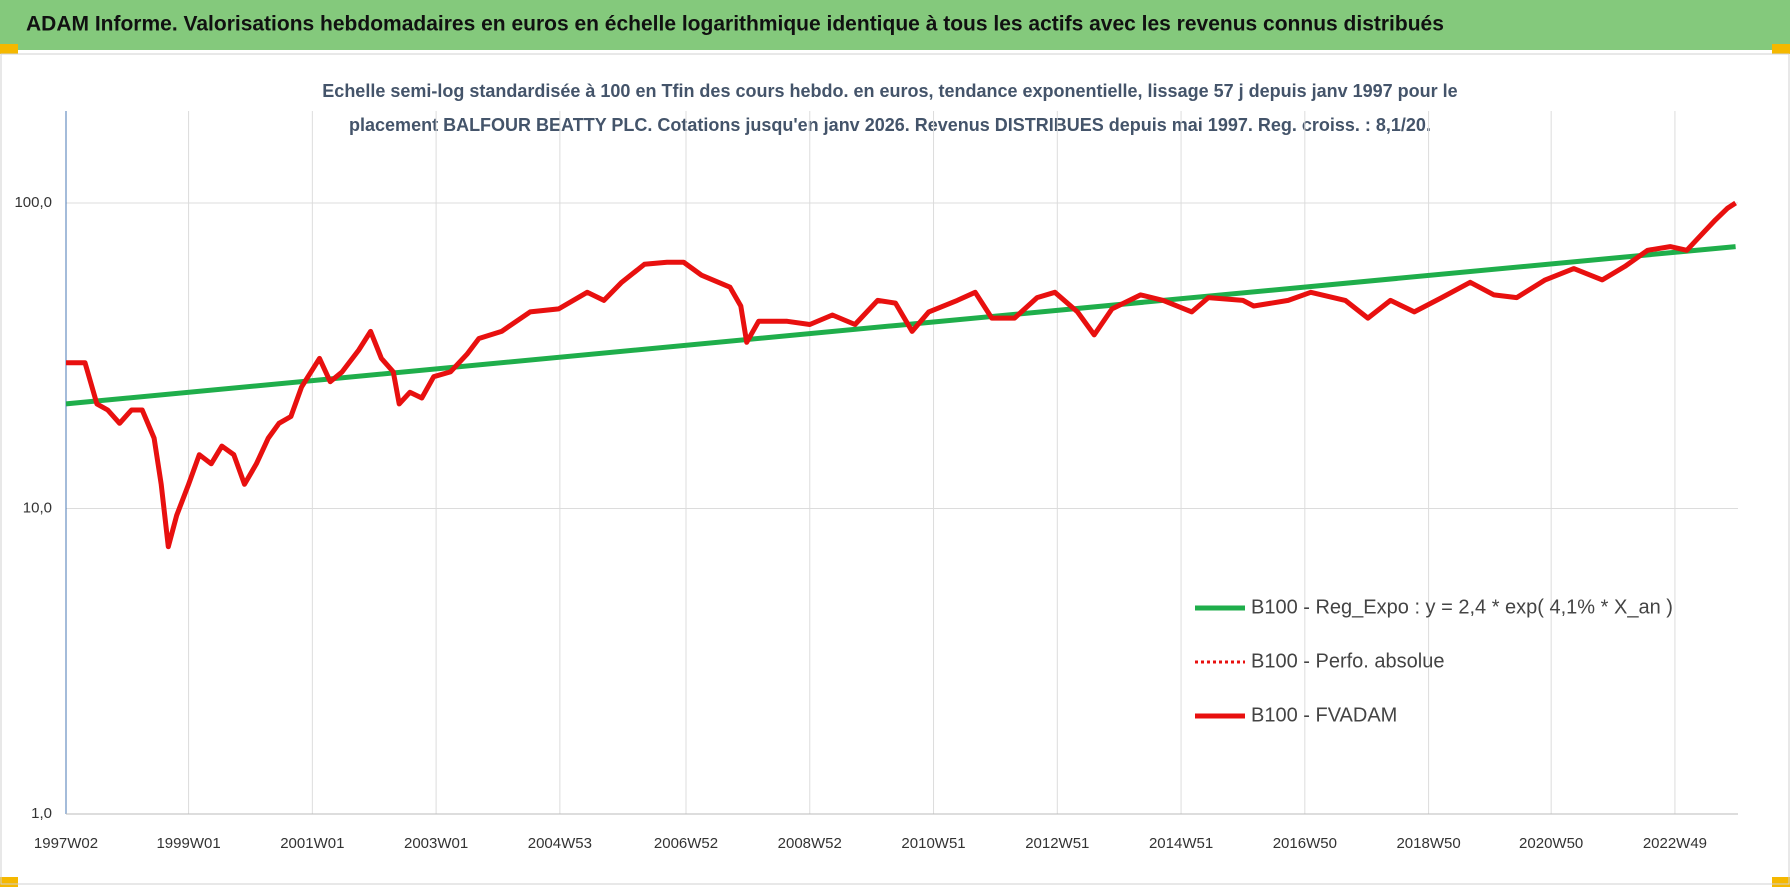 This screenshot has height=892, width=1790. Describe the element at coordinates (1428, 843) in the screenshot. I see `x-tick-label: 2018W50` at that location.